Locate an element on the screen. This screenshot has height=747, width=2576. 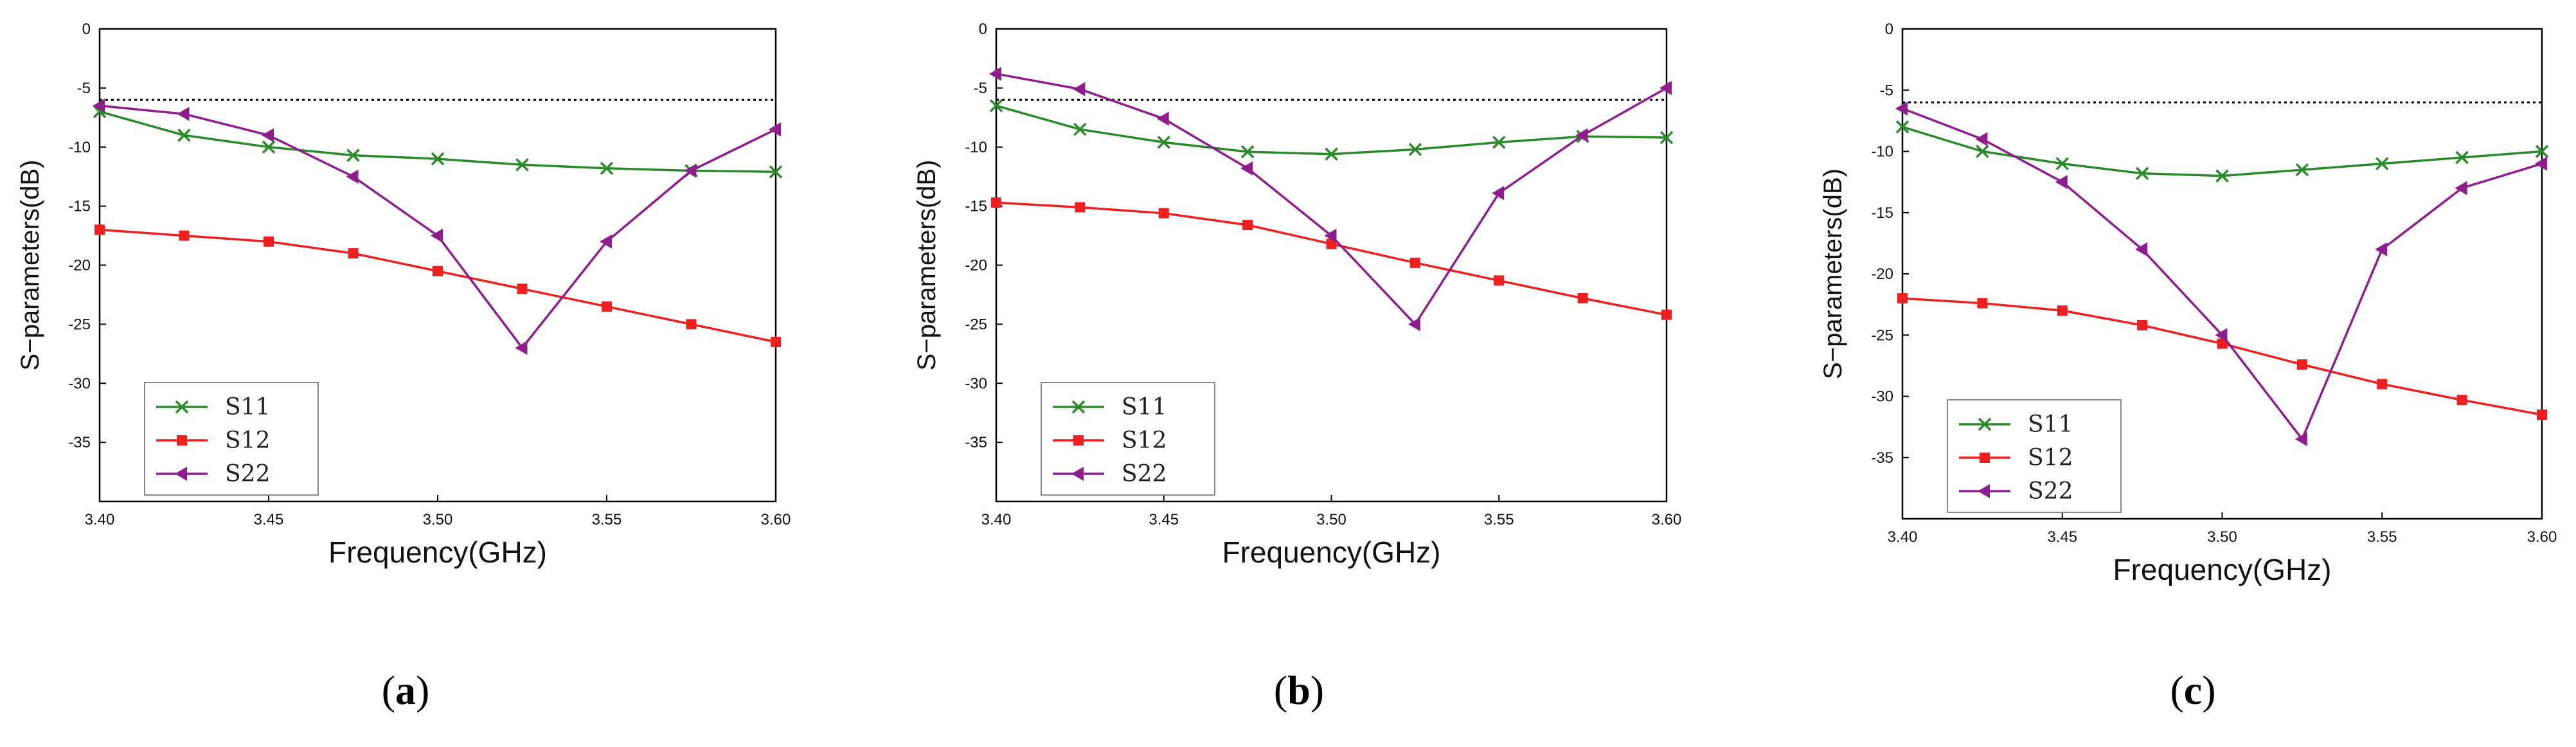
panel-caption: (c) is located at coordinates (2192, 690).